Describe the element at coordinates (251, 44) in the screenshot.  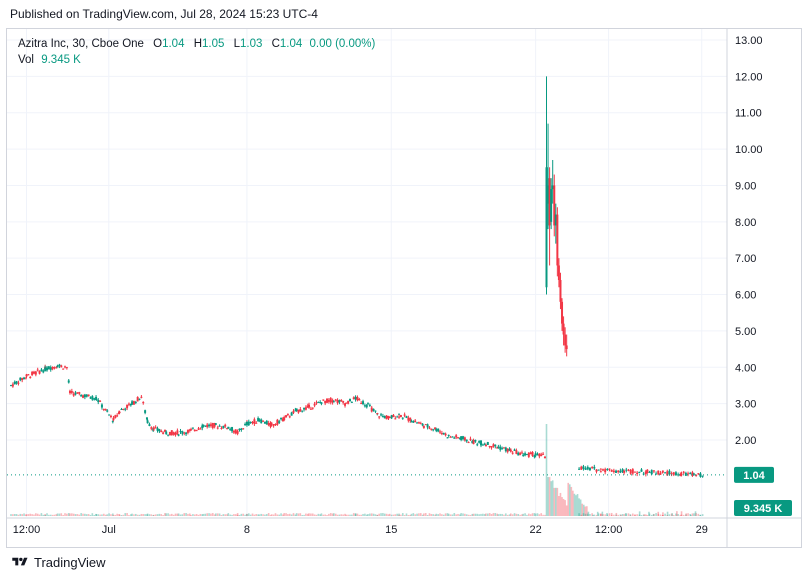
I see `low-value: 1.03` at that location.